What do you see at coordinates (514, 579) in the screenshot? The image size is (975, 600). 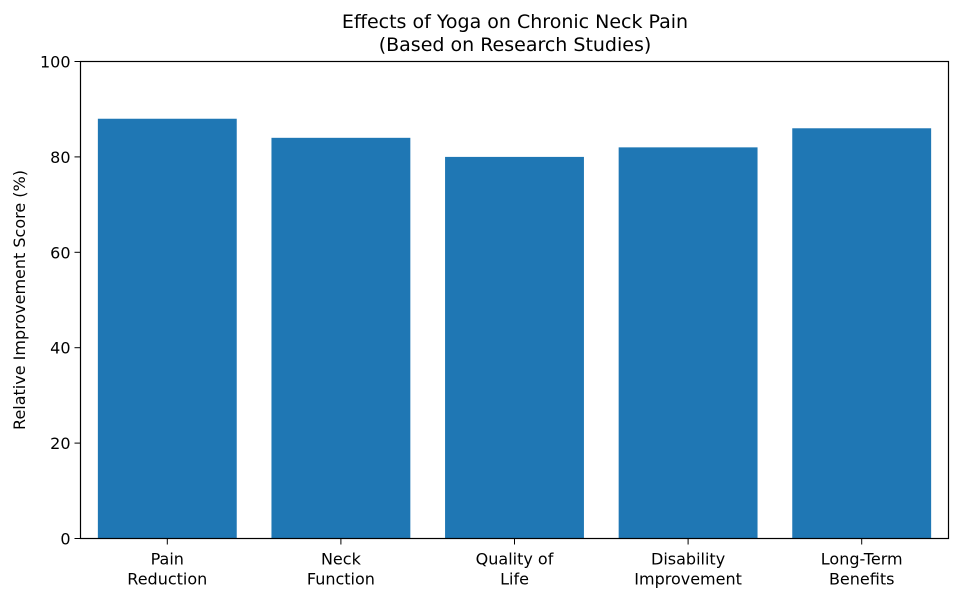 I see `x-tick-label: Life` at bounding box center [514, 579].